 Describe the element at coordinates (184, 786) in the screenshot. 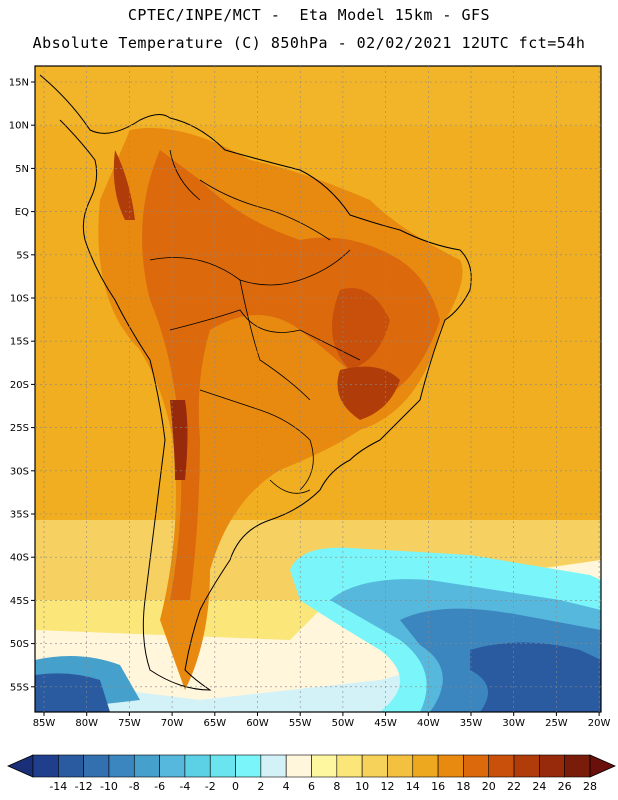

I see `legend-tick: -4` at that location.